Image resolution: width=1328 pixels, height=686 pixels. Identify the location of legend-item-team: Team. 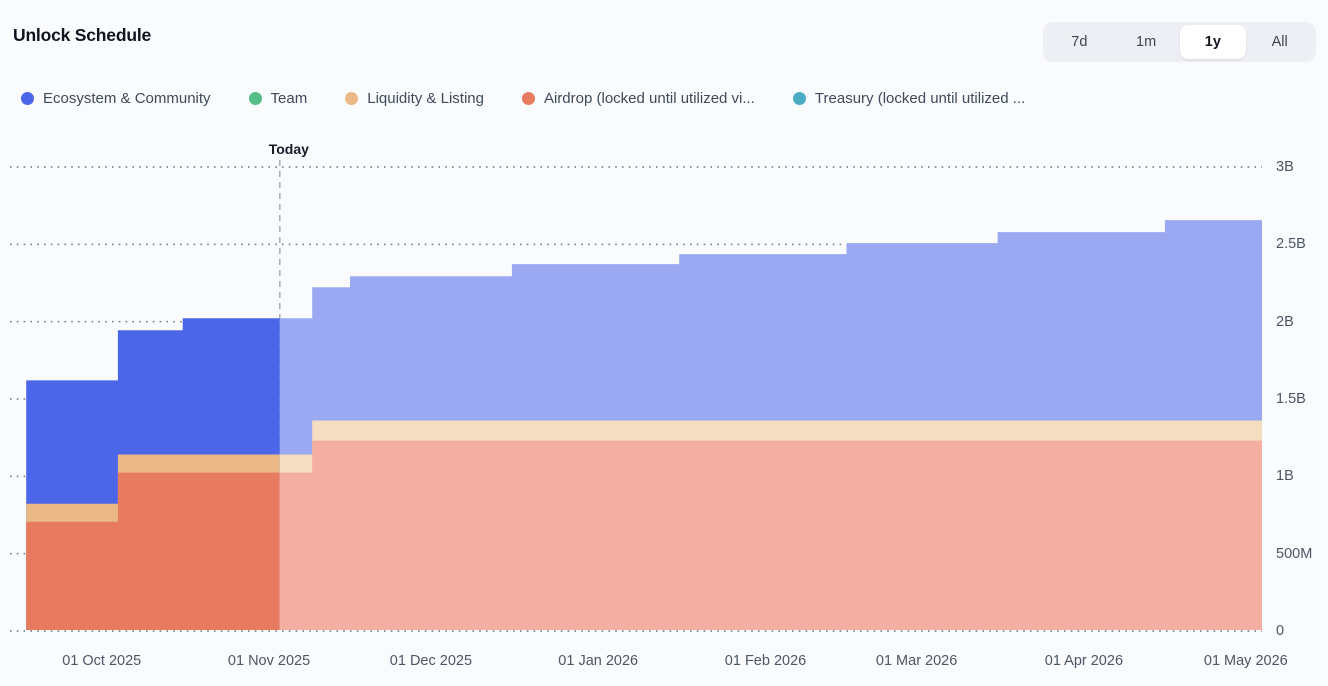
(278, 98).